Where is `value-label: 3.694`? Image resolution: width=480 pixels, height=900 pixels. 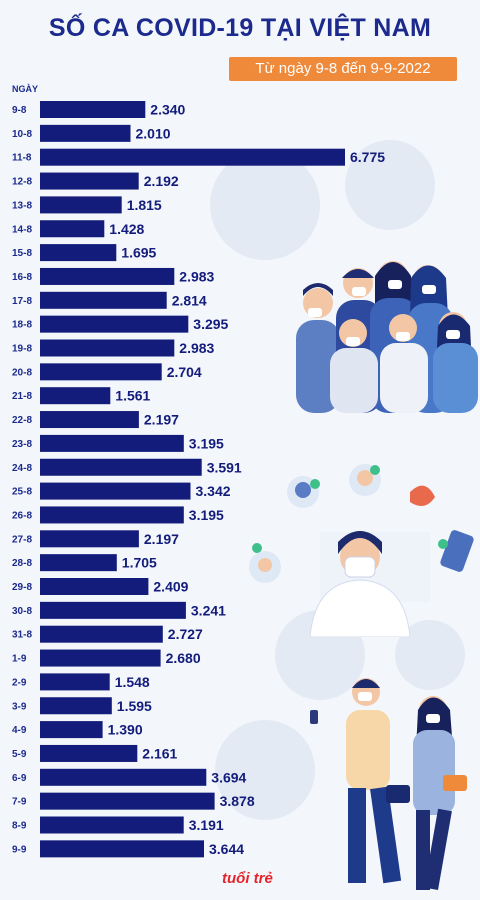 value-label: 3.694 is located at coordinates (228, 777).